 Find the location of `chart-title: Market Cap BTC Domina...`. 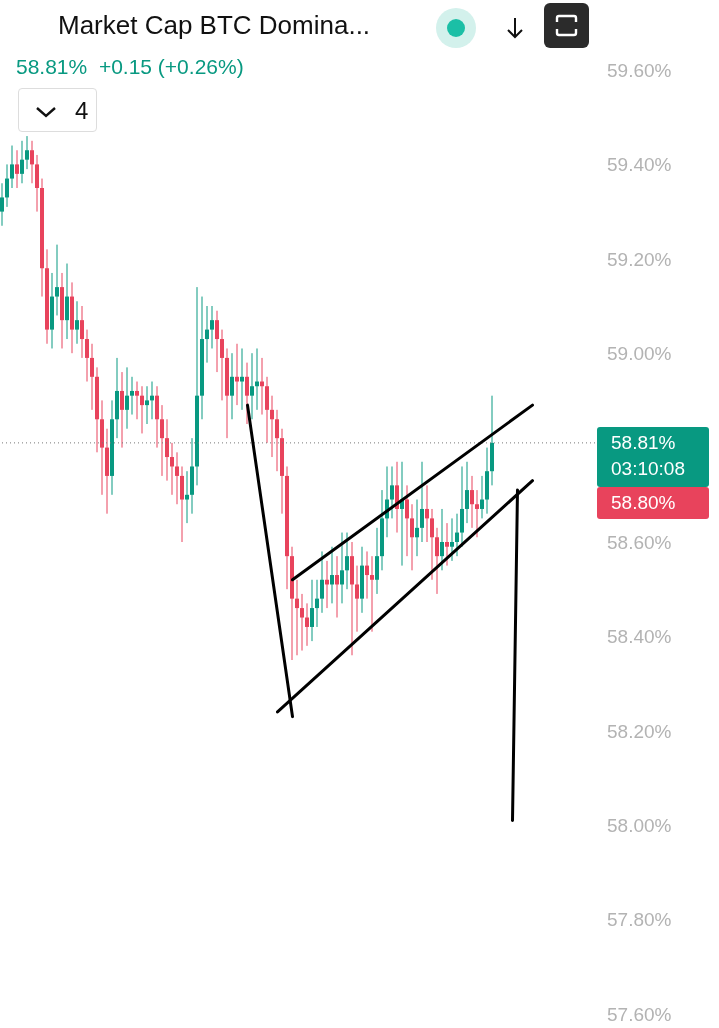

chart-title: Market Cap BTC Domina... is located at coordinates (214, 25).